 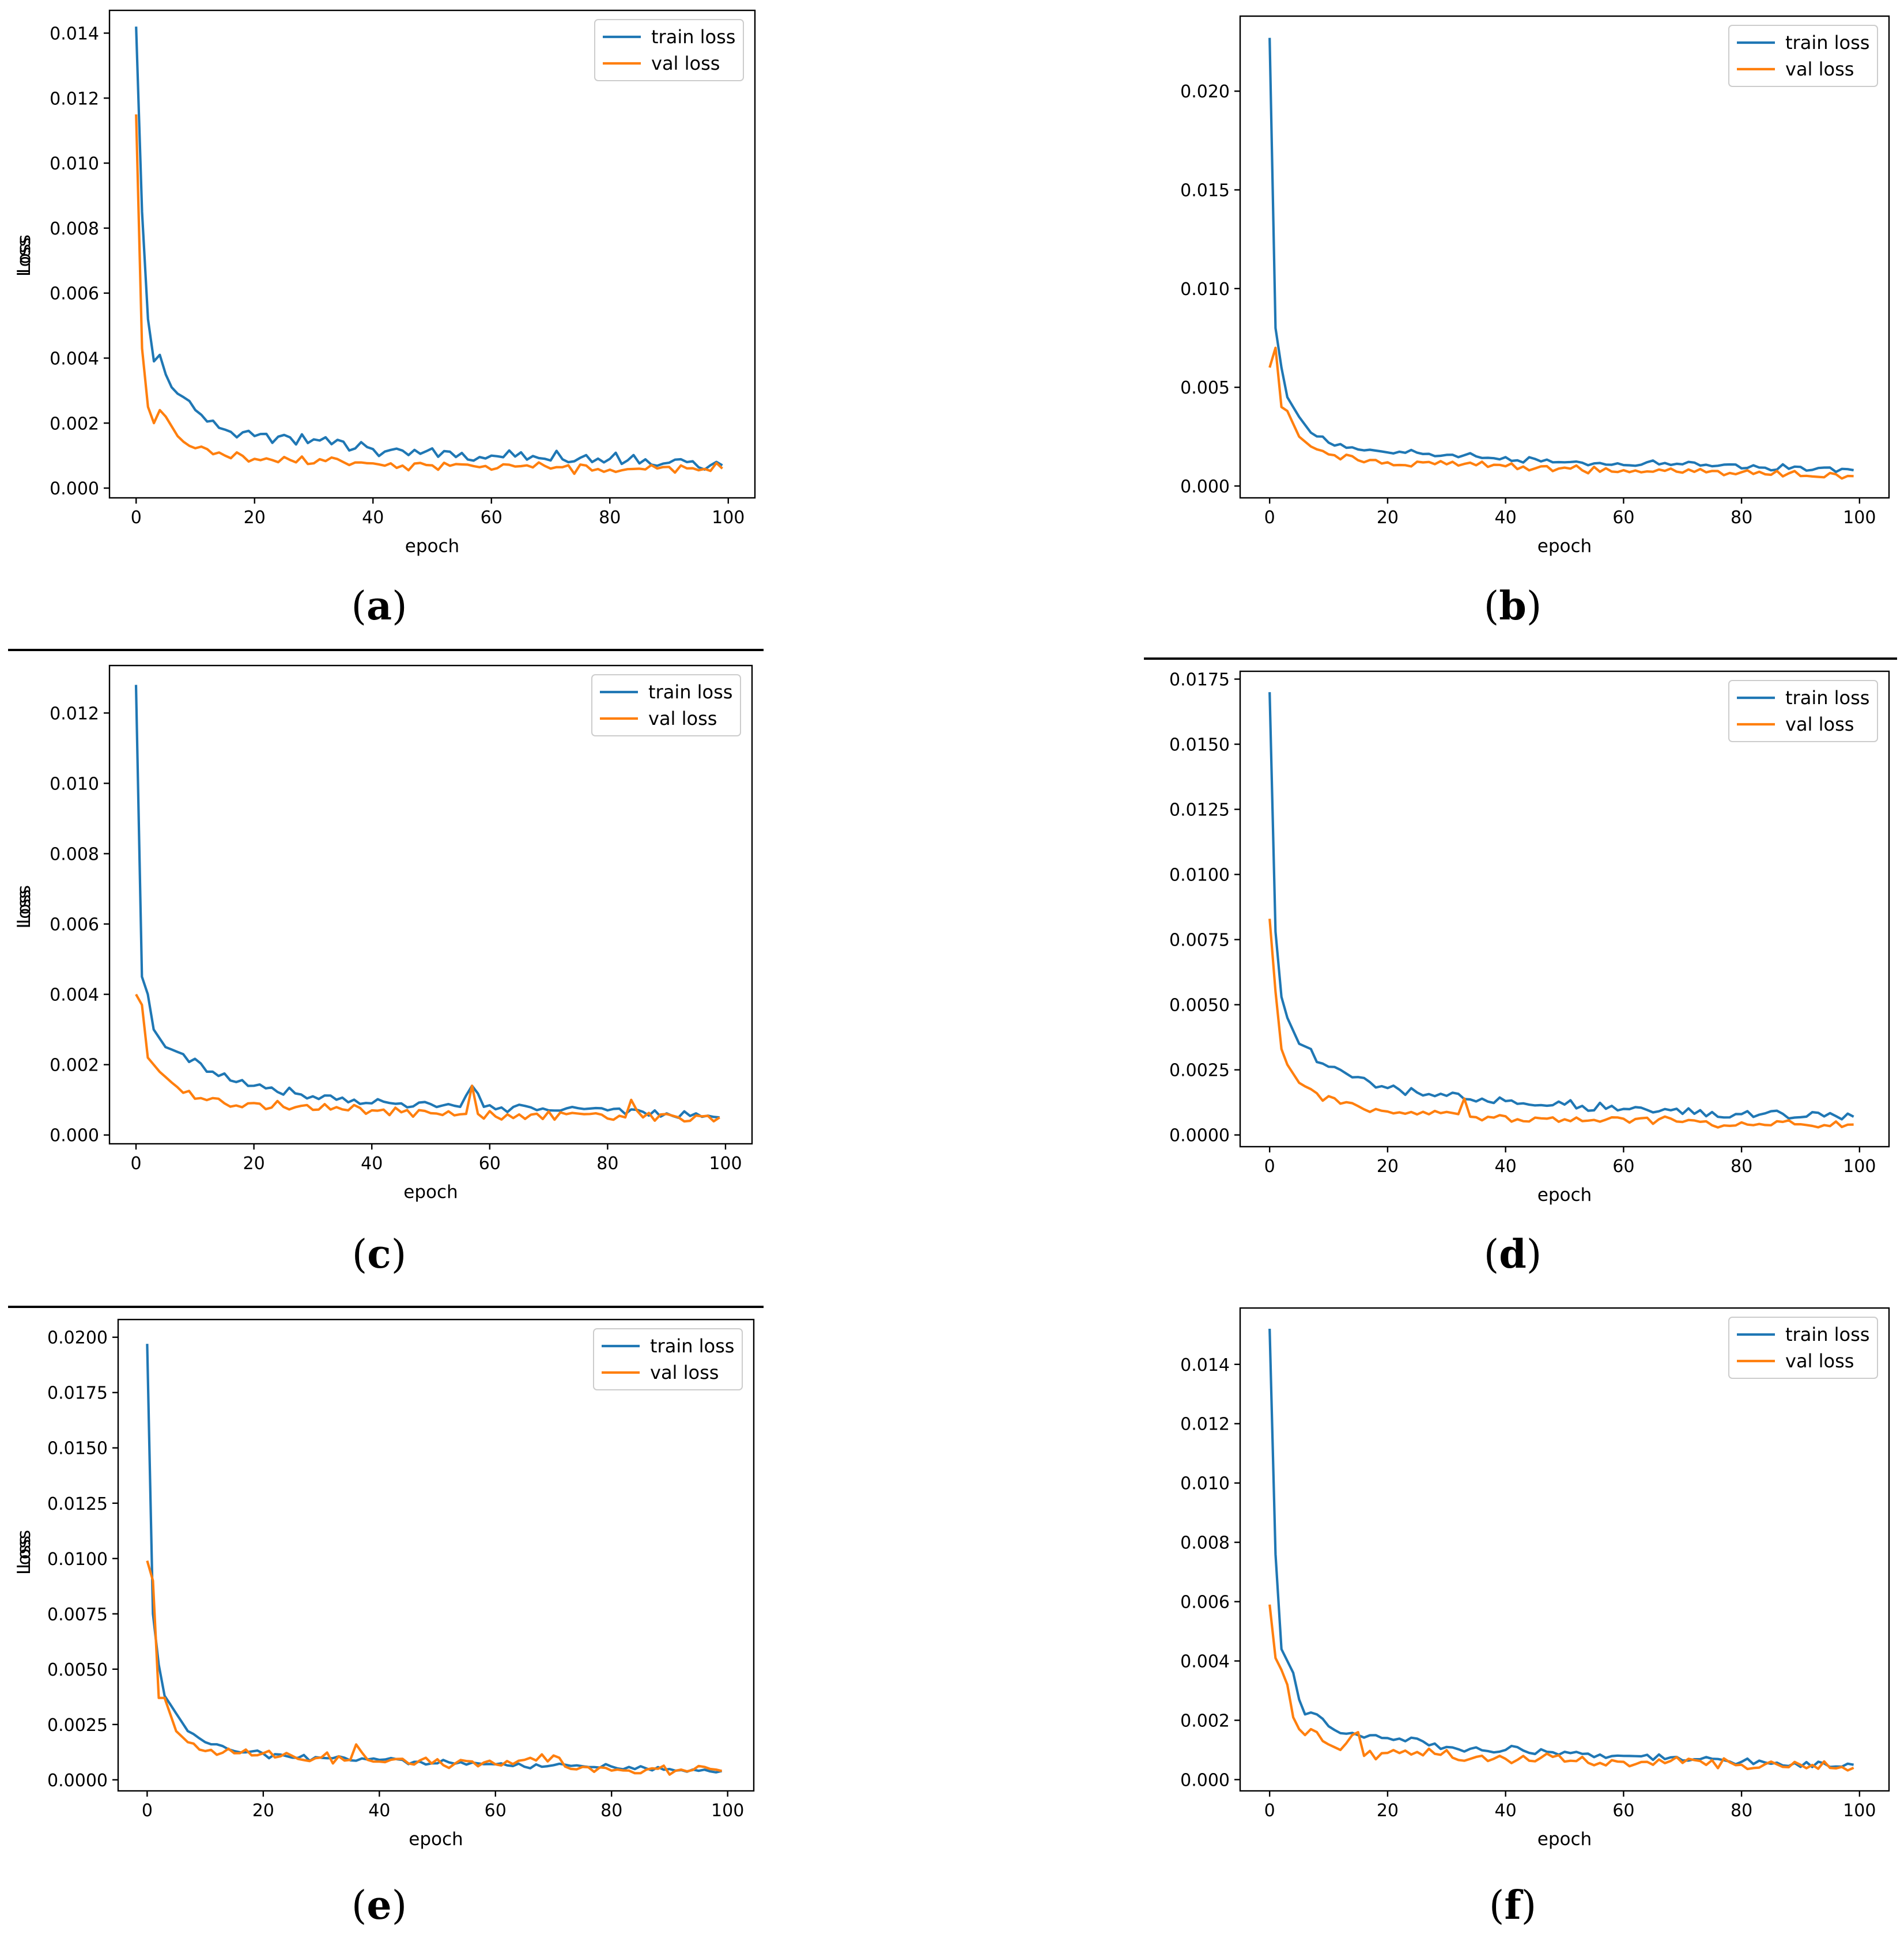 I want to click on legend-c: train loss val loss, so click(x=666, y=705).